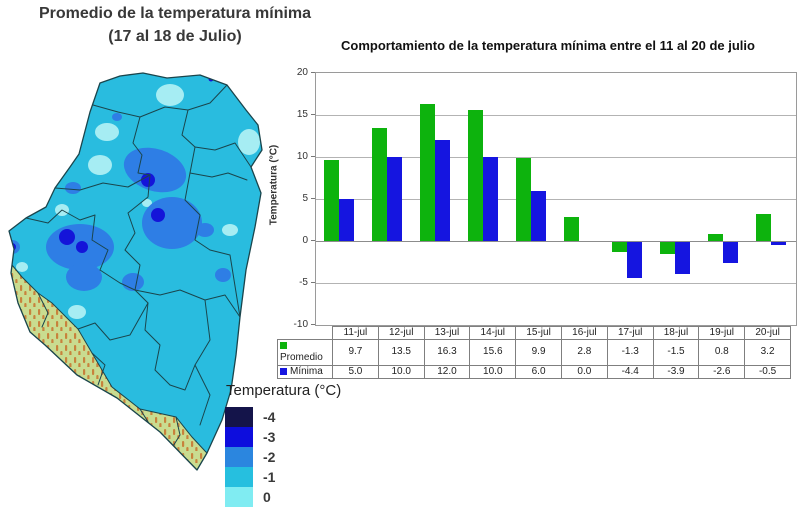  I want to click on table-col-header: 15-jul, so click(538, 333).